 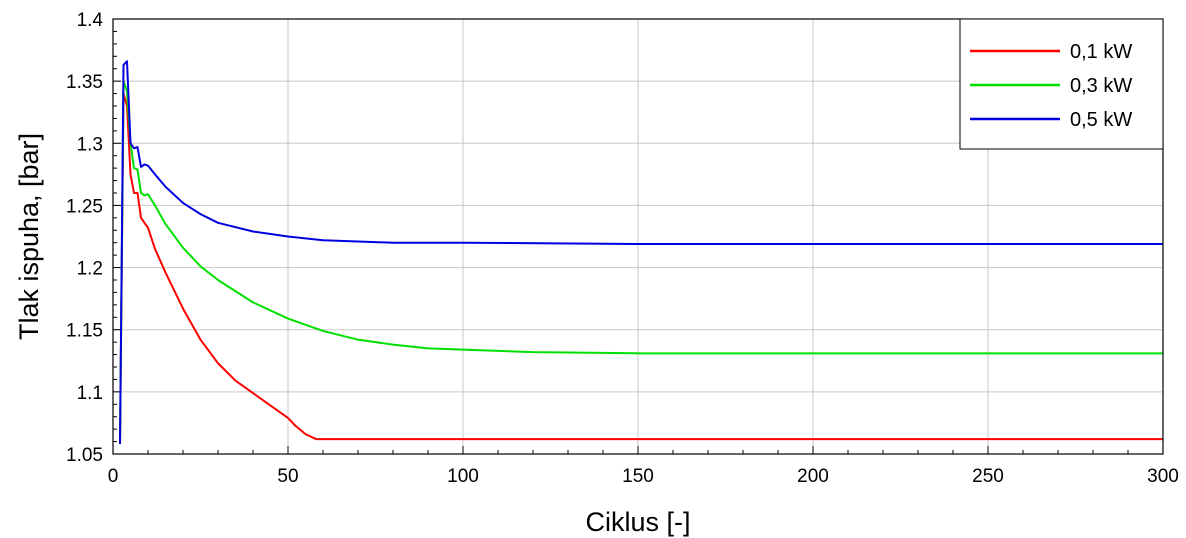 I want to click on x-tick-label: 0, so click(x=113, y=476).